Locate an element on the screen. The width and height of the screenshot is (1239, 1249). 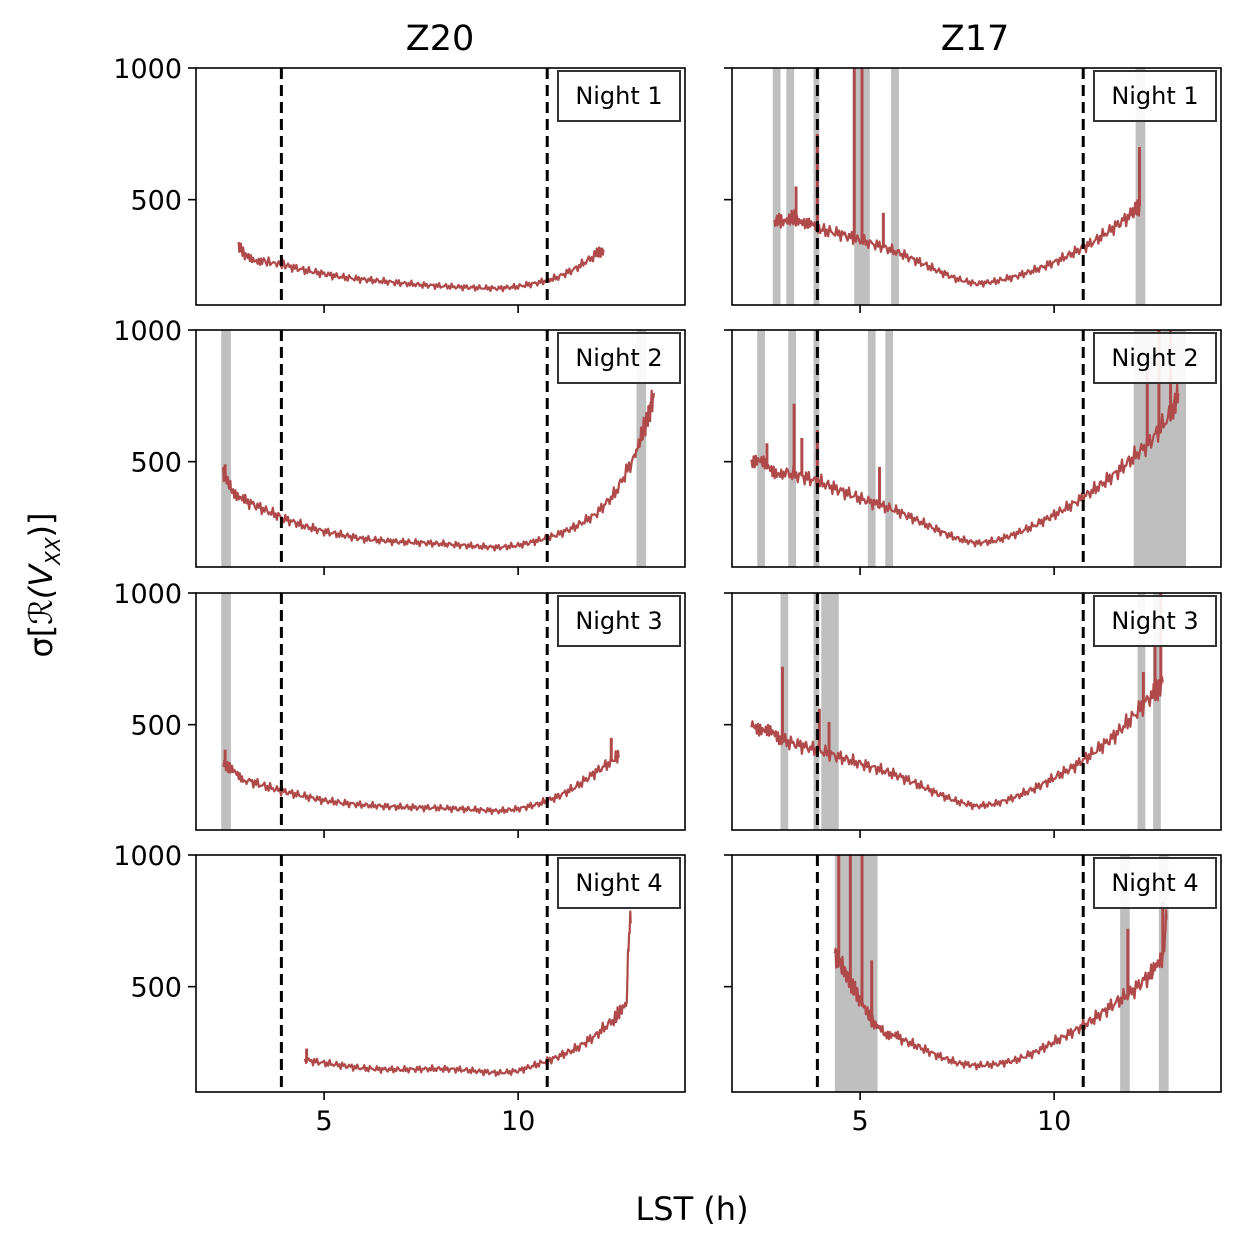
panel-z17-night-3: Night 3 is located at coordinates (973, 715).